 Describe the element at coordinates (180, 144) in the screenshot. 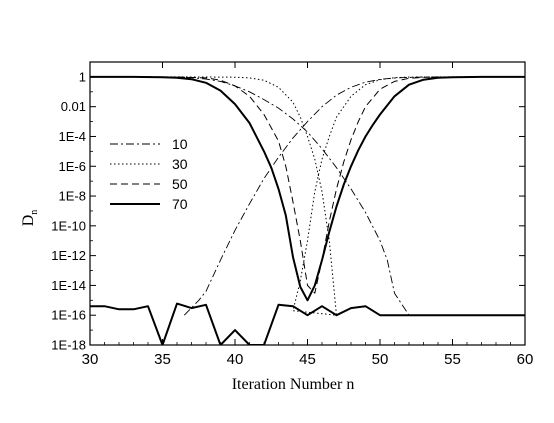

I see `legend-label-10: 10` at that location.